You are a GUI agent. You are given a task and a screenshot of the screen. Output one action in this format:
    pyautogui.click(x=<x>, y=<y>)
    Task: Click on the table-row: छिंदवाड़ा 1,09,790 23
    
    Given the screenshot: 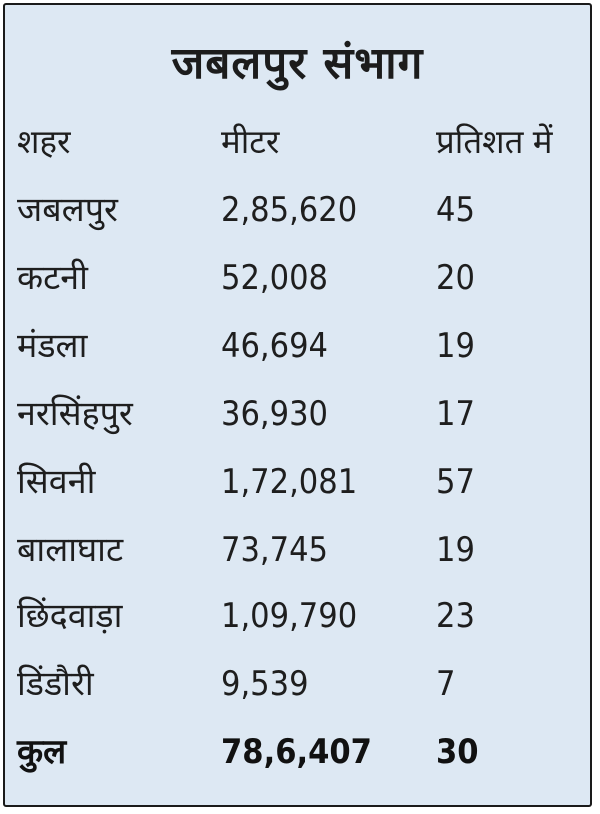 What is the action you would take?
    pyautogui.click(x=297, y=616)
    